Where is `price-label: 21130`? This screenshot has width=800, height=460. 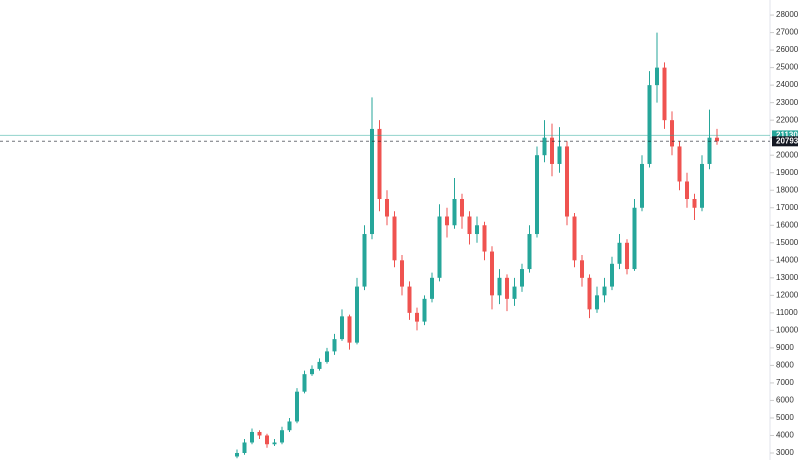
price-label: 21130 is located at coordinates (787, 135).